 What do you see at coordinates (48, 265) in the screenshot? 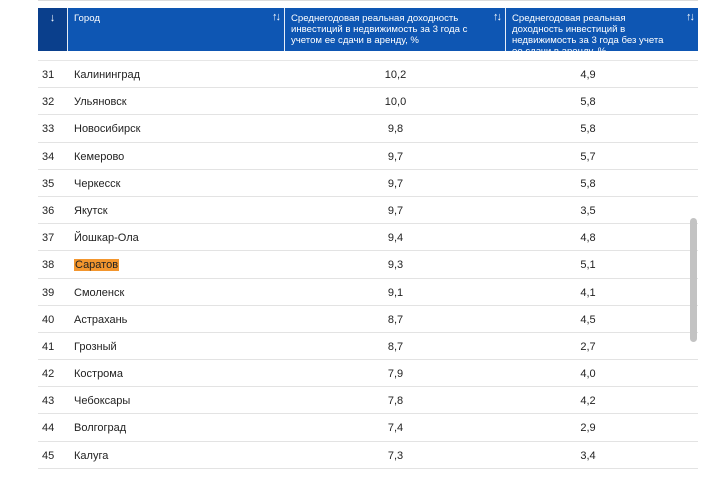
I see `row-number: 38` at bounding box center [48, 265].